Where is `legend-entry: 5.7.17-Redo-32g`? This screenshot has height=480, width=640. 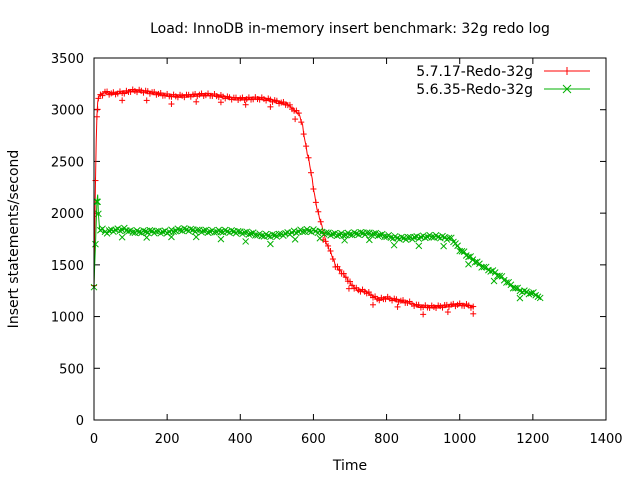 legend-entry: 5.7.17-Redo-32g is located at coordinates (503, 72).